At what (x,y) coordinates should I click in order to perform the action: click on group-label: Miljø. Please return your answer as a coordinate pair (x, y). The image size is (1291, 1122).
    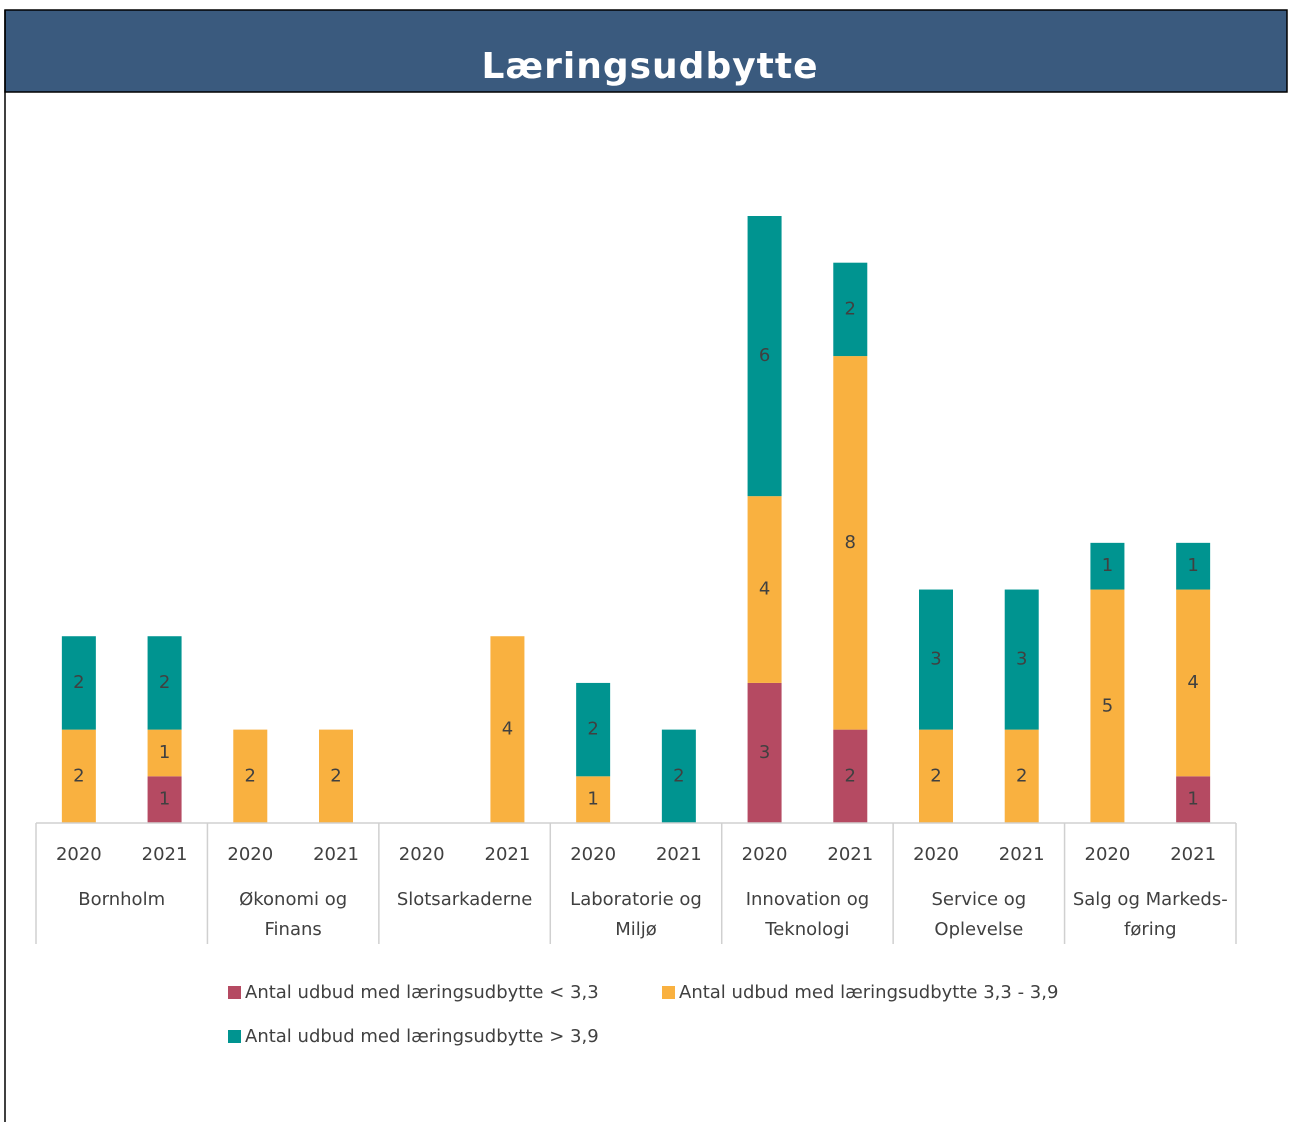
    Looking at the image, I should click on (636, 929).